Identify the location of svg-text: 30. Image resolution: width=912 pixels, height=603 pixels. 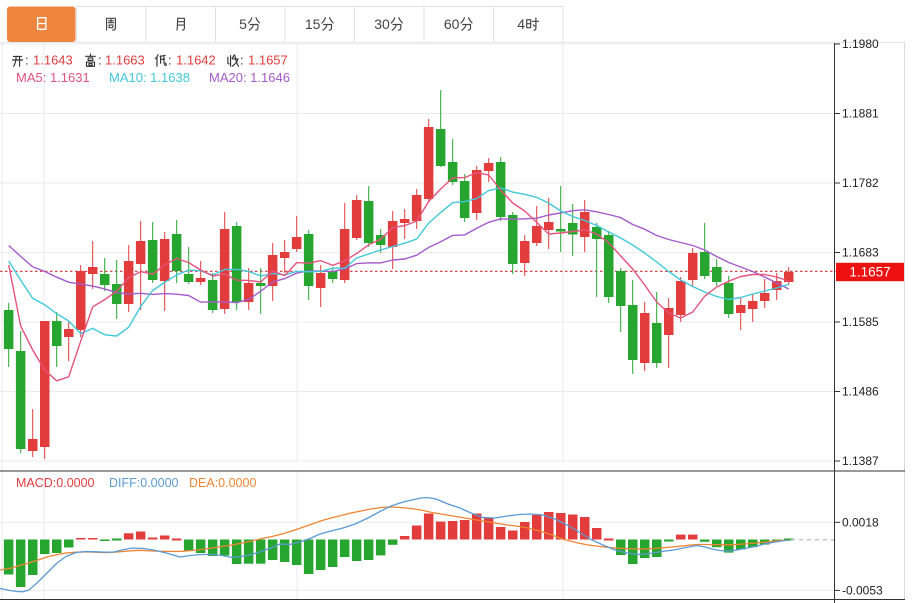
(382, 24).